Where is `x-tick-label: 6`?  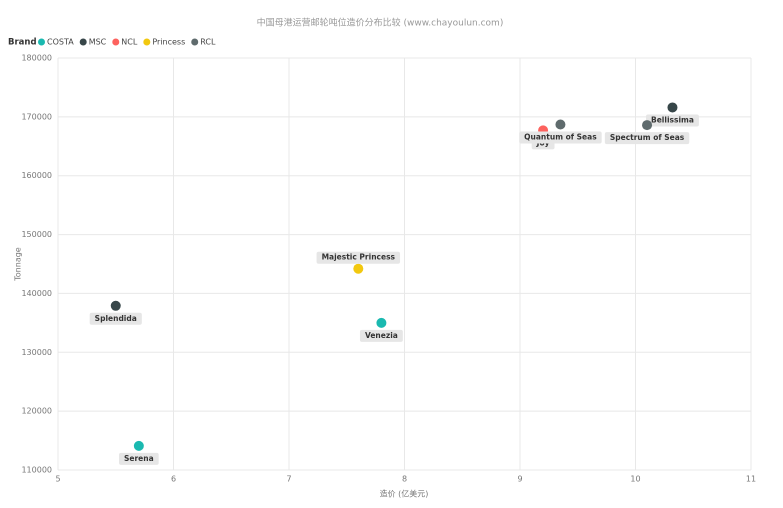 x-tick-label: 6 is located at coordinates (173, 479).